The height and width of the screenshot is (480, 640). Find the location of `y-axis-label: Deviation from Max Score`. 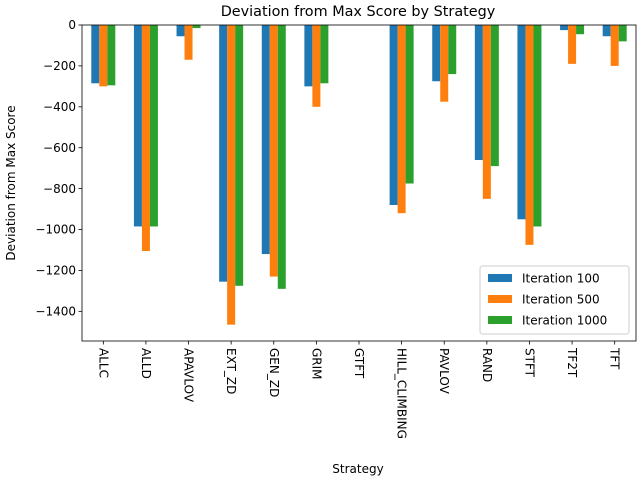

y-axis-label: Deviation from Max Score is located at coordinates (11, 182).